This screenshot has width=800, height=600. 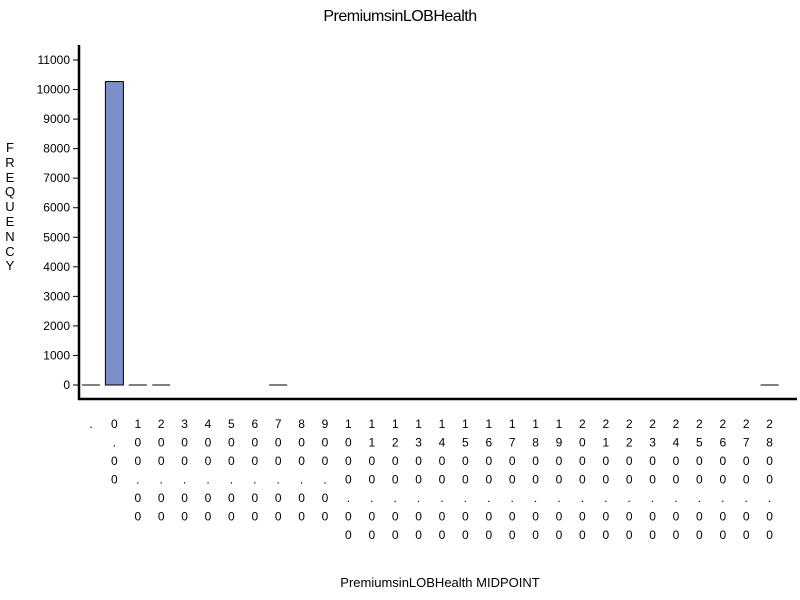 I want to click on y-axis-label-letter: R, so click(x=10, y=162).